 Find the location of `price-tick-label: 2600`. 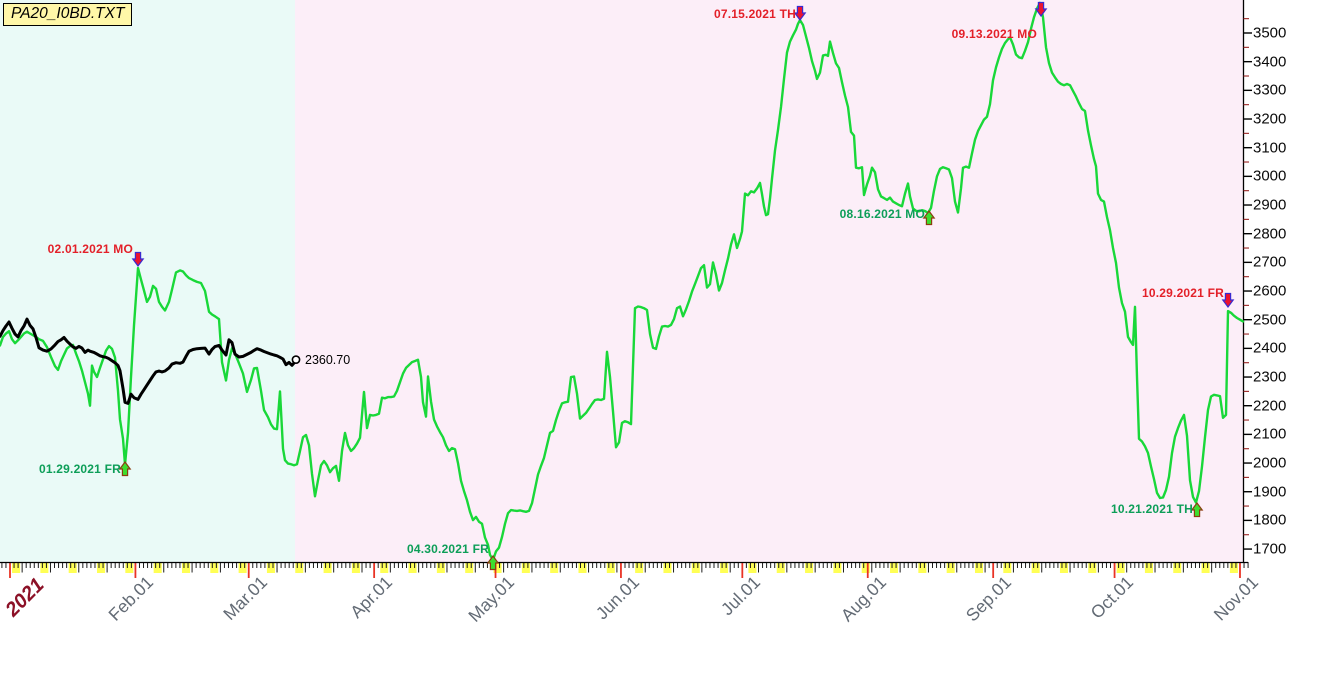

price-tick-label: 2600 is located at coordinates (1270, 291).